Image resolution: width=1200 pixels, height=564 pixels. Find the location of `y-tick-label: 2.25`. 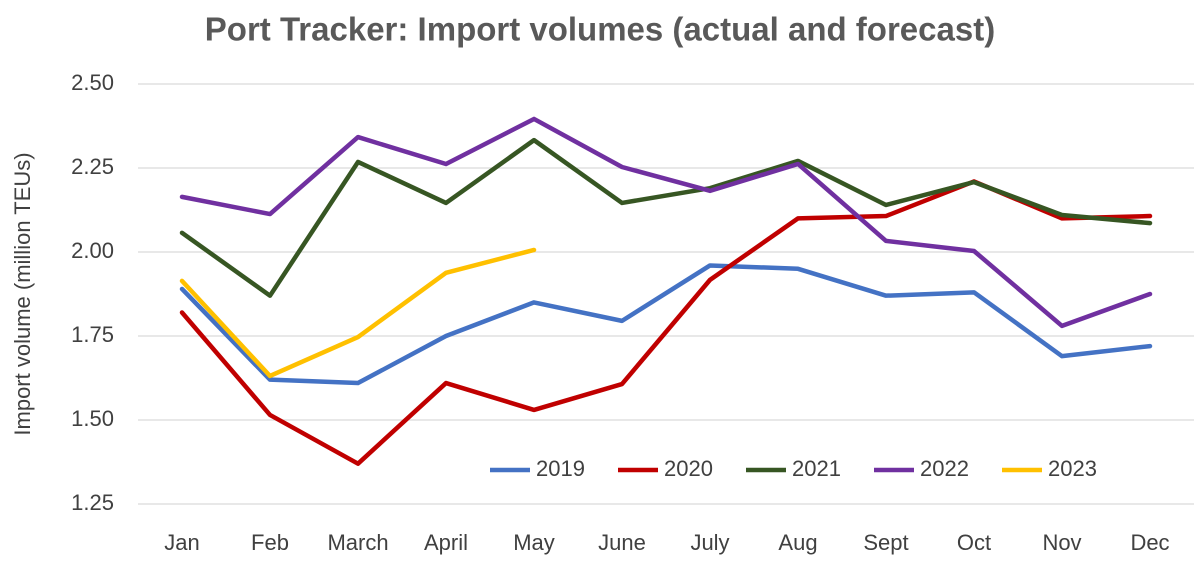

y-tick-label: 2.25 is located at coordinates (92, 166).